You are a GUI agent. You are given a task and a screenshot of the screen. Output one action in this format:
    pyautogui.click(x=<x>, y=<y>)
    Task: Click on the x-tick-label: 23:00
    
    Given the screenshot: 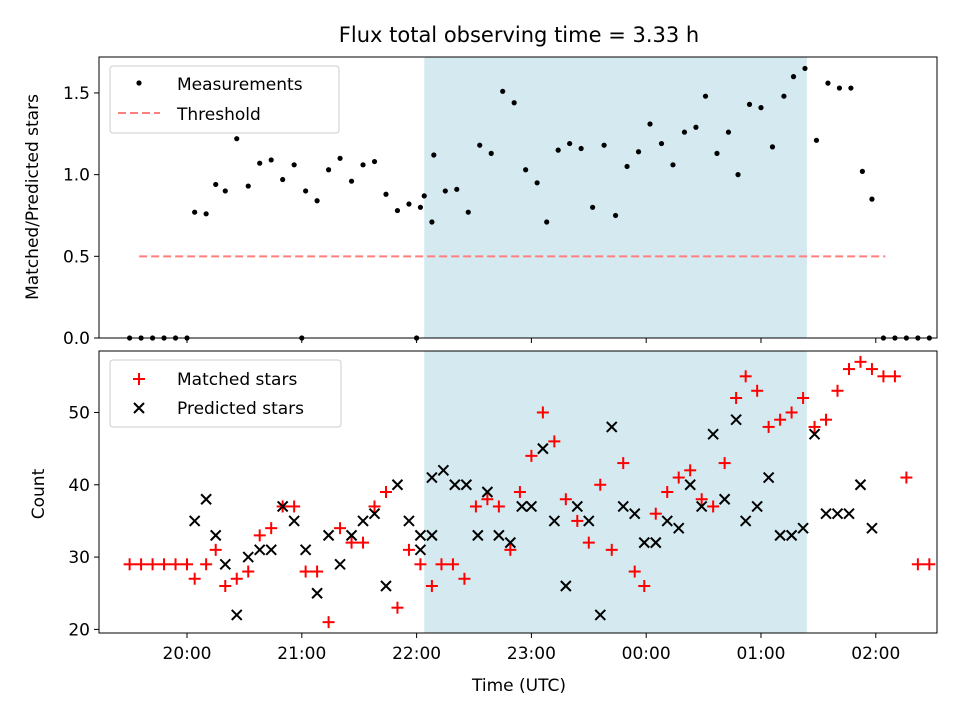 What is the action you would take?
    pyautogui.click(x=531, y=654)
    